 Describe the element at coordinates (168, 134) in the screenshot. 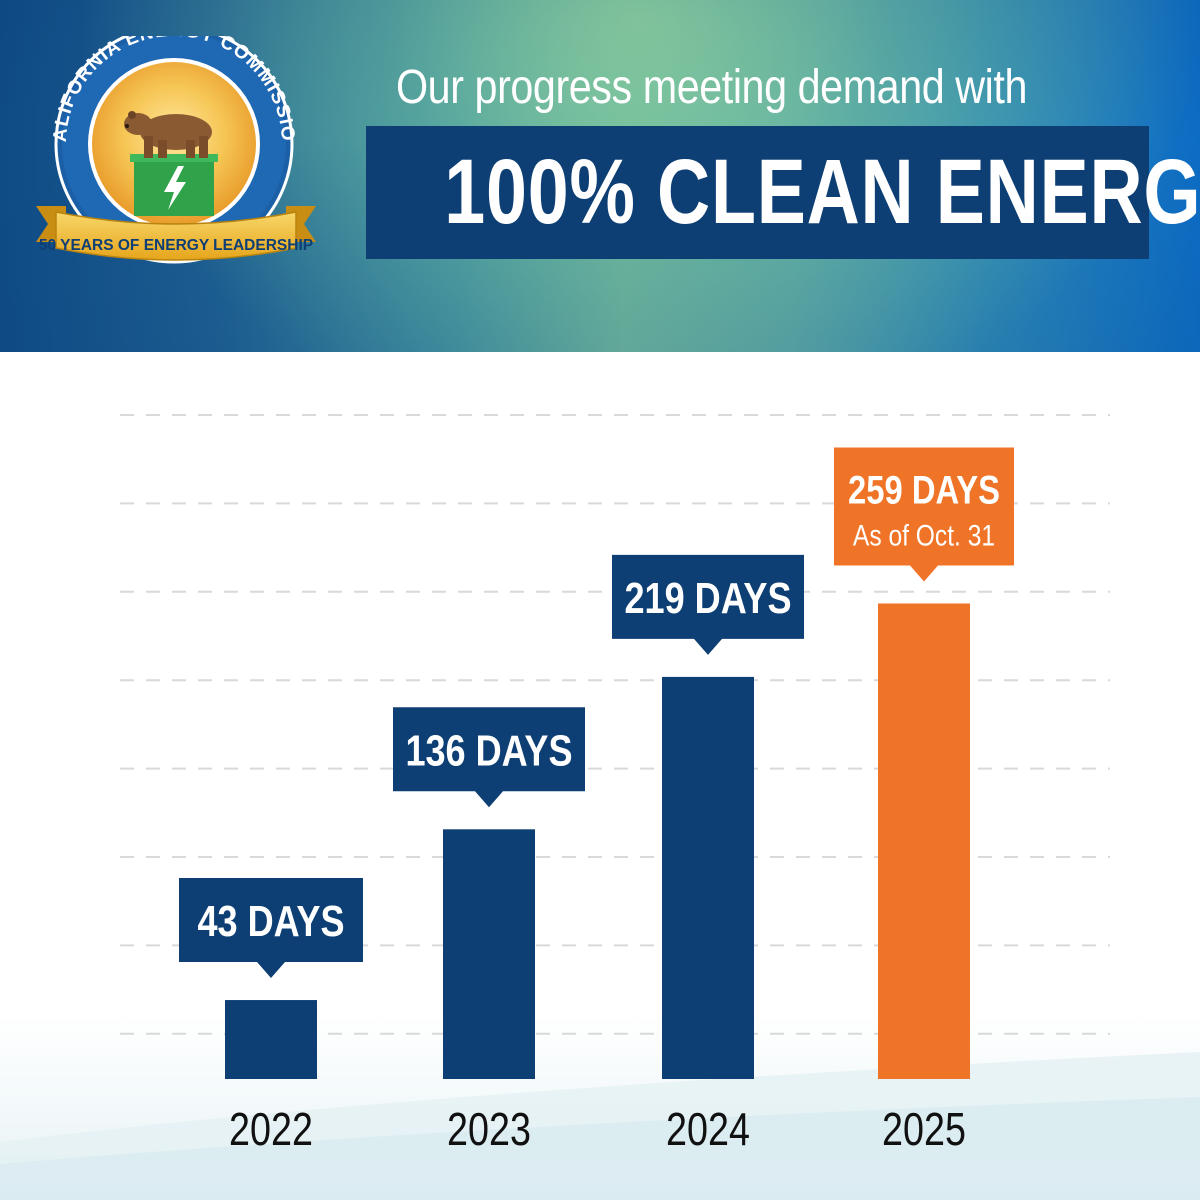

I see `bear-icon` at that location.